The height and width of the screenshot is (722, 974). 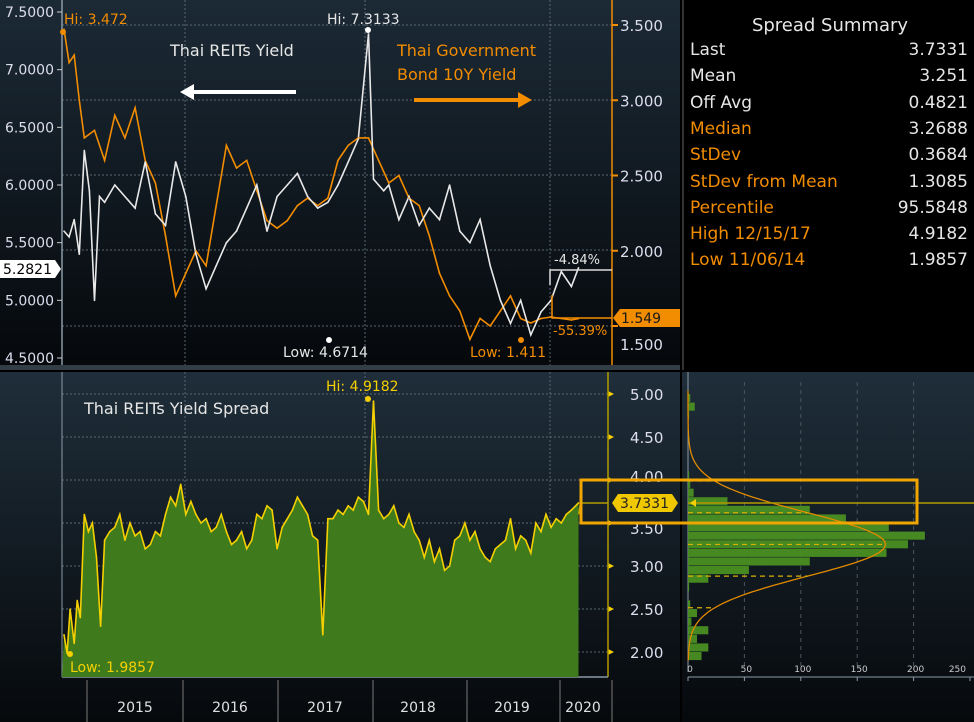 What do you see at coordinates (829, 263) in the screenshot?
I see `summary-row: Low 11/06/14 1.9857` at bounding box center [829, 263].